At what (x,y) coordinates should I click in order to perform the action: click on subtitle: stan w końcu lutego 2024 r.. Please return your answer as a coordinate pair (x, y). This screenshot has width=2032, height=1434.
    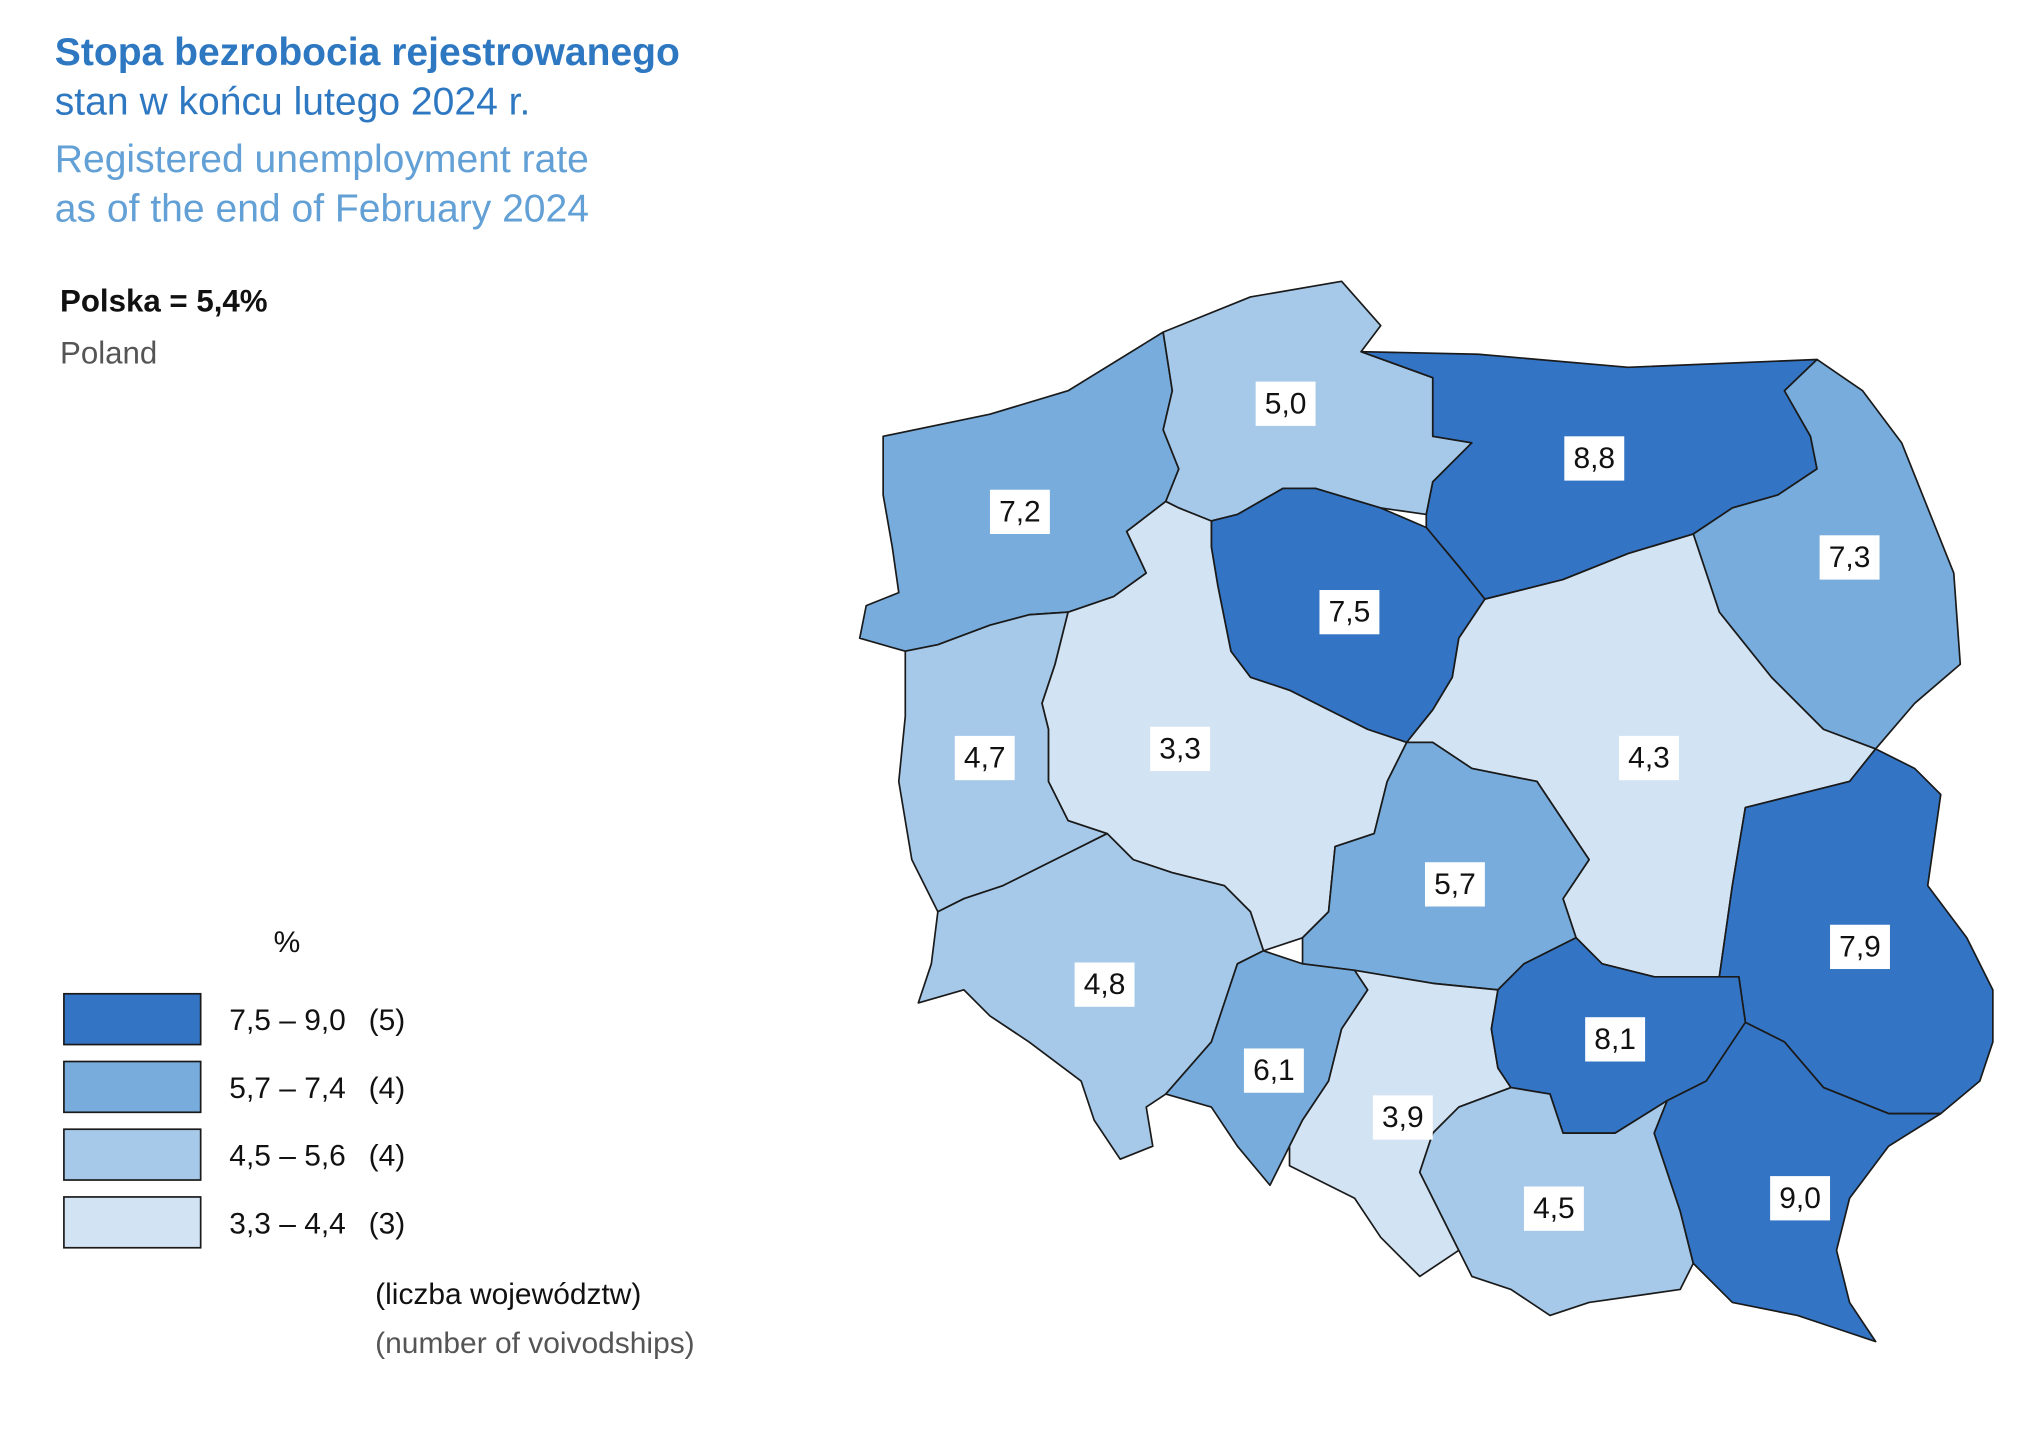
    Looking at the image, I should click on (293, 102).